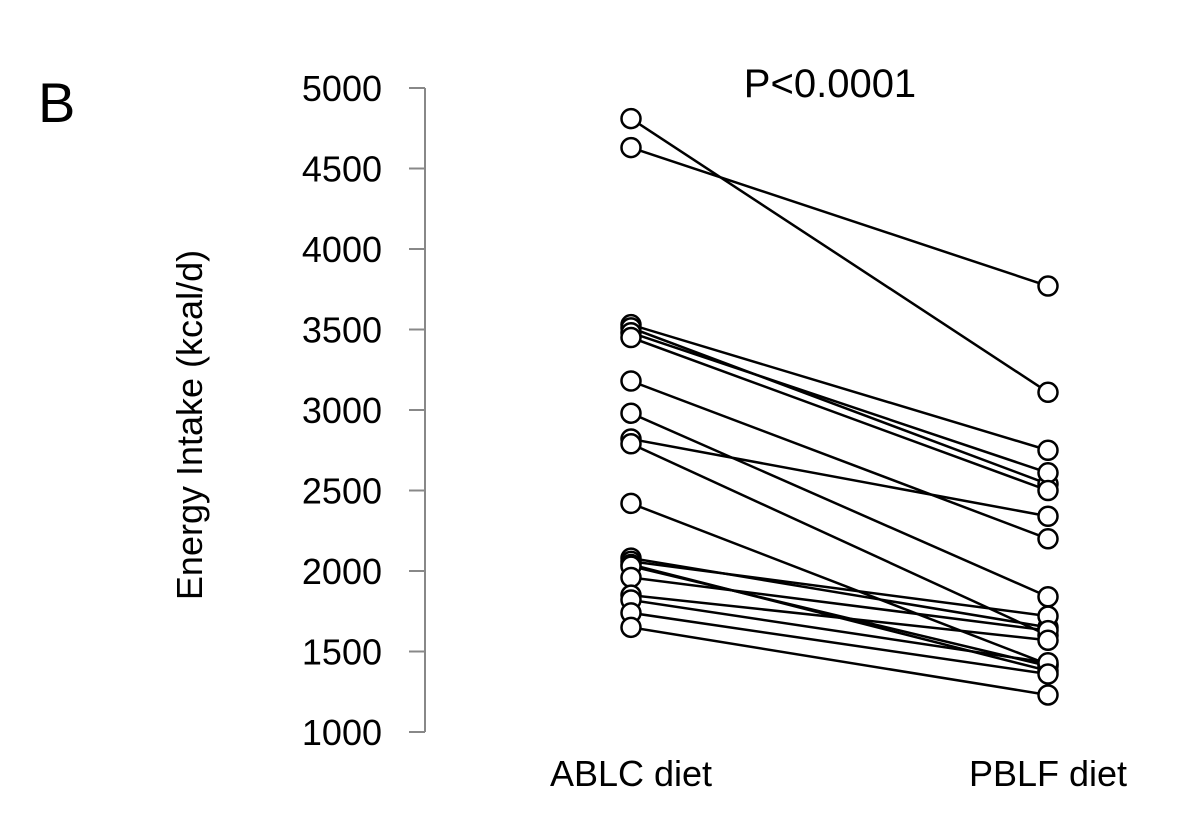 Image resolution: width=1195 pixels, height=824 pixels. What do you see at coordinates (189, 425) in the screenshot?
I see `y-axis-label: Energy Intake (kcal/d)` at bounding box center [189, 425].